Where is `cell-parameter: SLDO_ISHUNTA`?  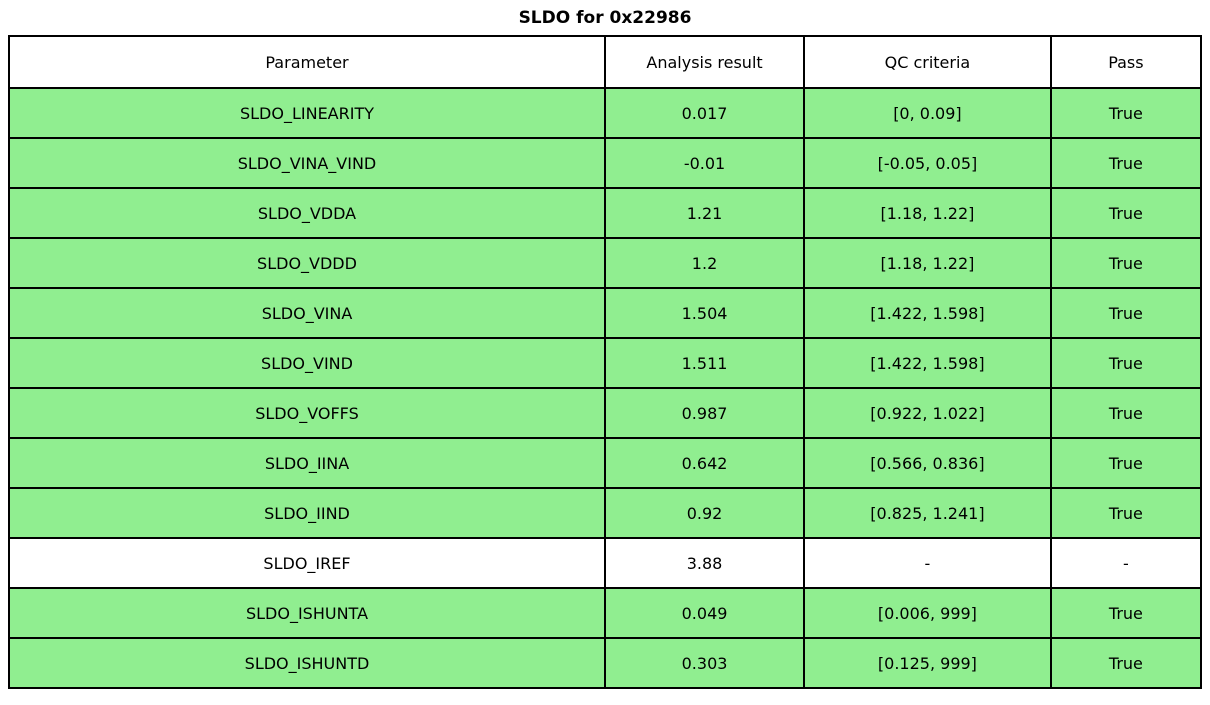 cell-parameter: SLDO_ISHUNTA is located at coordinates (307, 613).